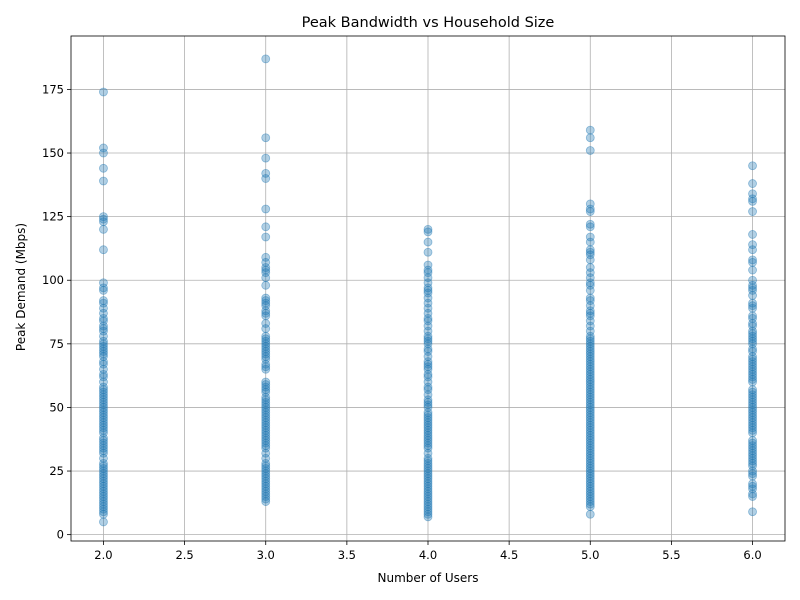 The height and width of the screenshot is (600, 800). Describe the element at coordinates (752, 555) in the screenshot. I see `x-tick-label: 6.0` at that location.